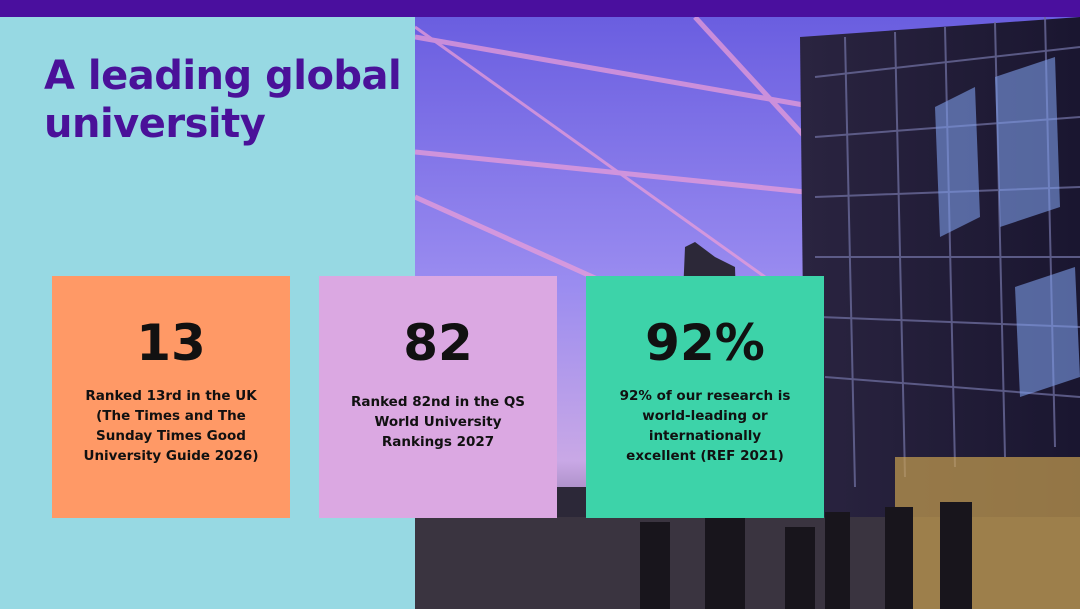  What do you see at coordinates (438, 442) in the screenshot?
I see `description-line: Rankings 2027` at bounding box center [438, 442].